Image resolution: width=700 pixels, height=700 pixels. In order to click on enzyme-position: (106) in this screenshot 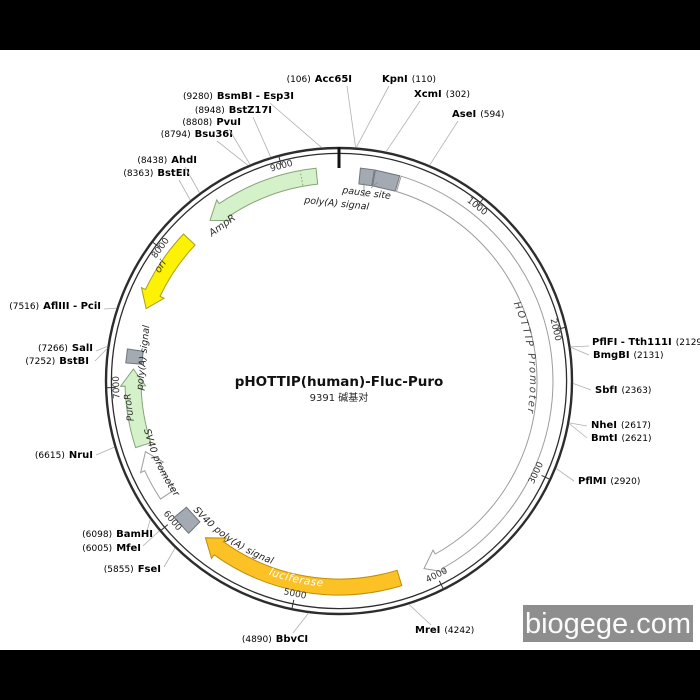, I will do `click(299, 80)`.